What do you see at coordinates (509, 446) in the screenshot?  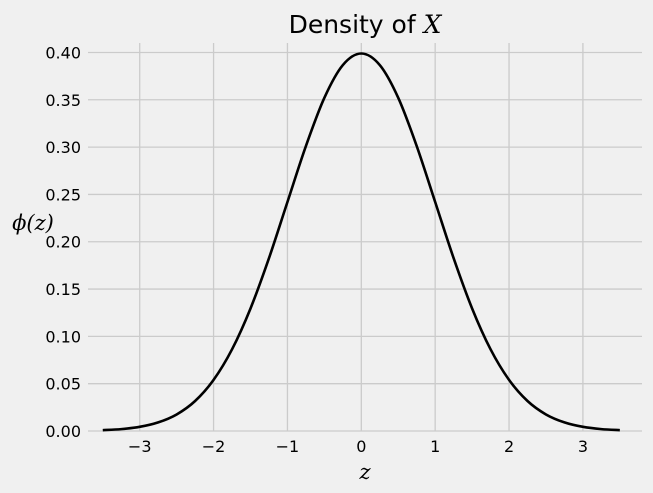 I see `x-tick-label: 2` at bounding box center [509, 446].